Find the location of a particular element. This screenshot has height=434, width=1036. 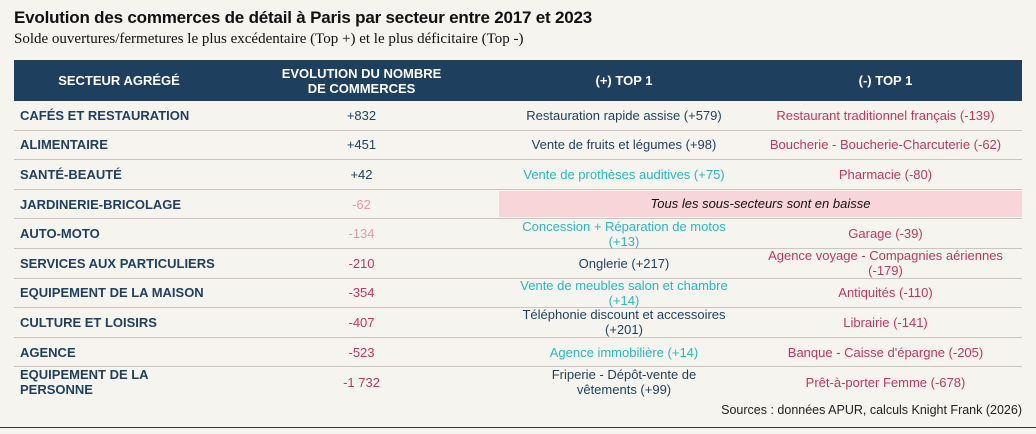

top-plus-line1: Friperie - Dépôt-vente de is located at coordinates (624, 375).